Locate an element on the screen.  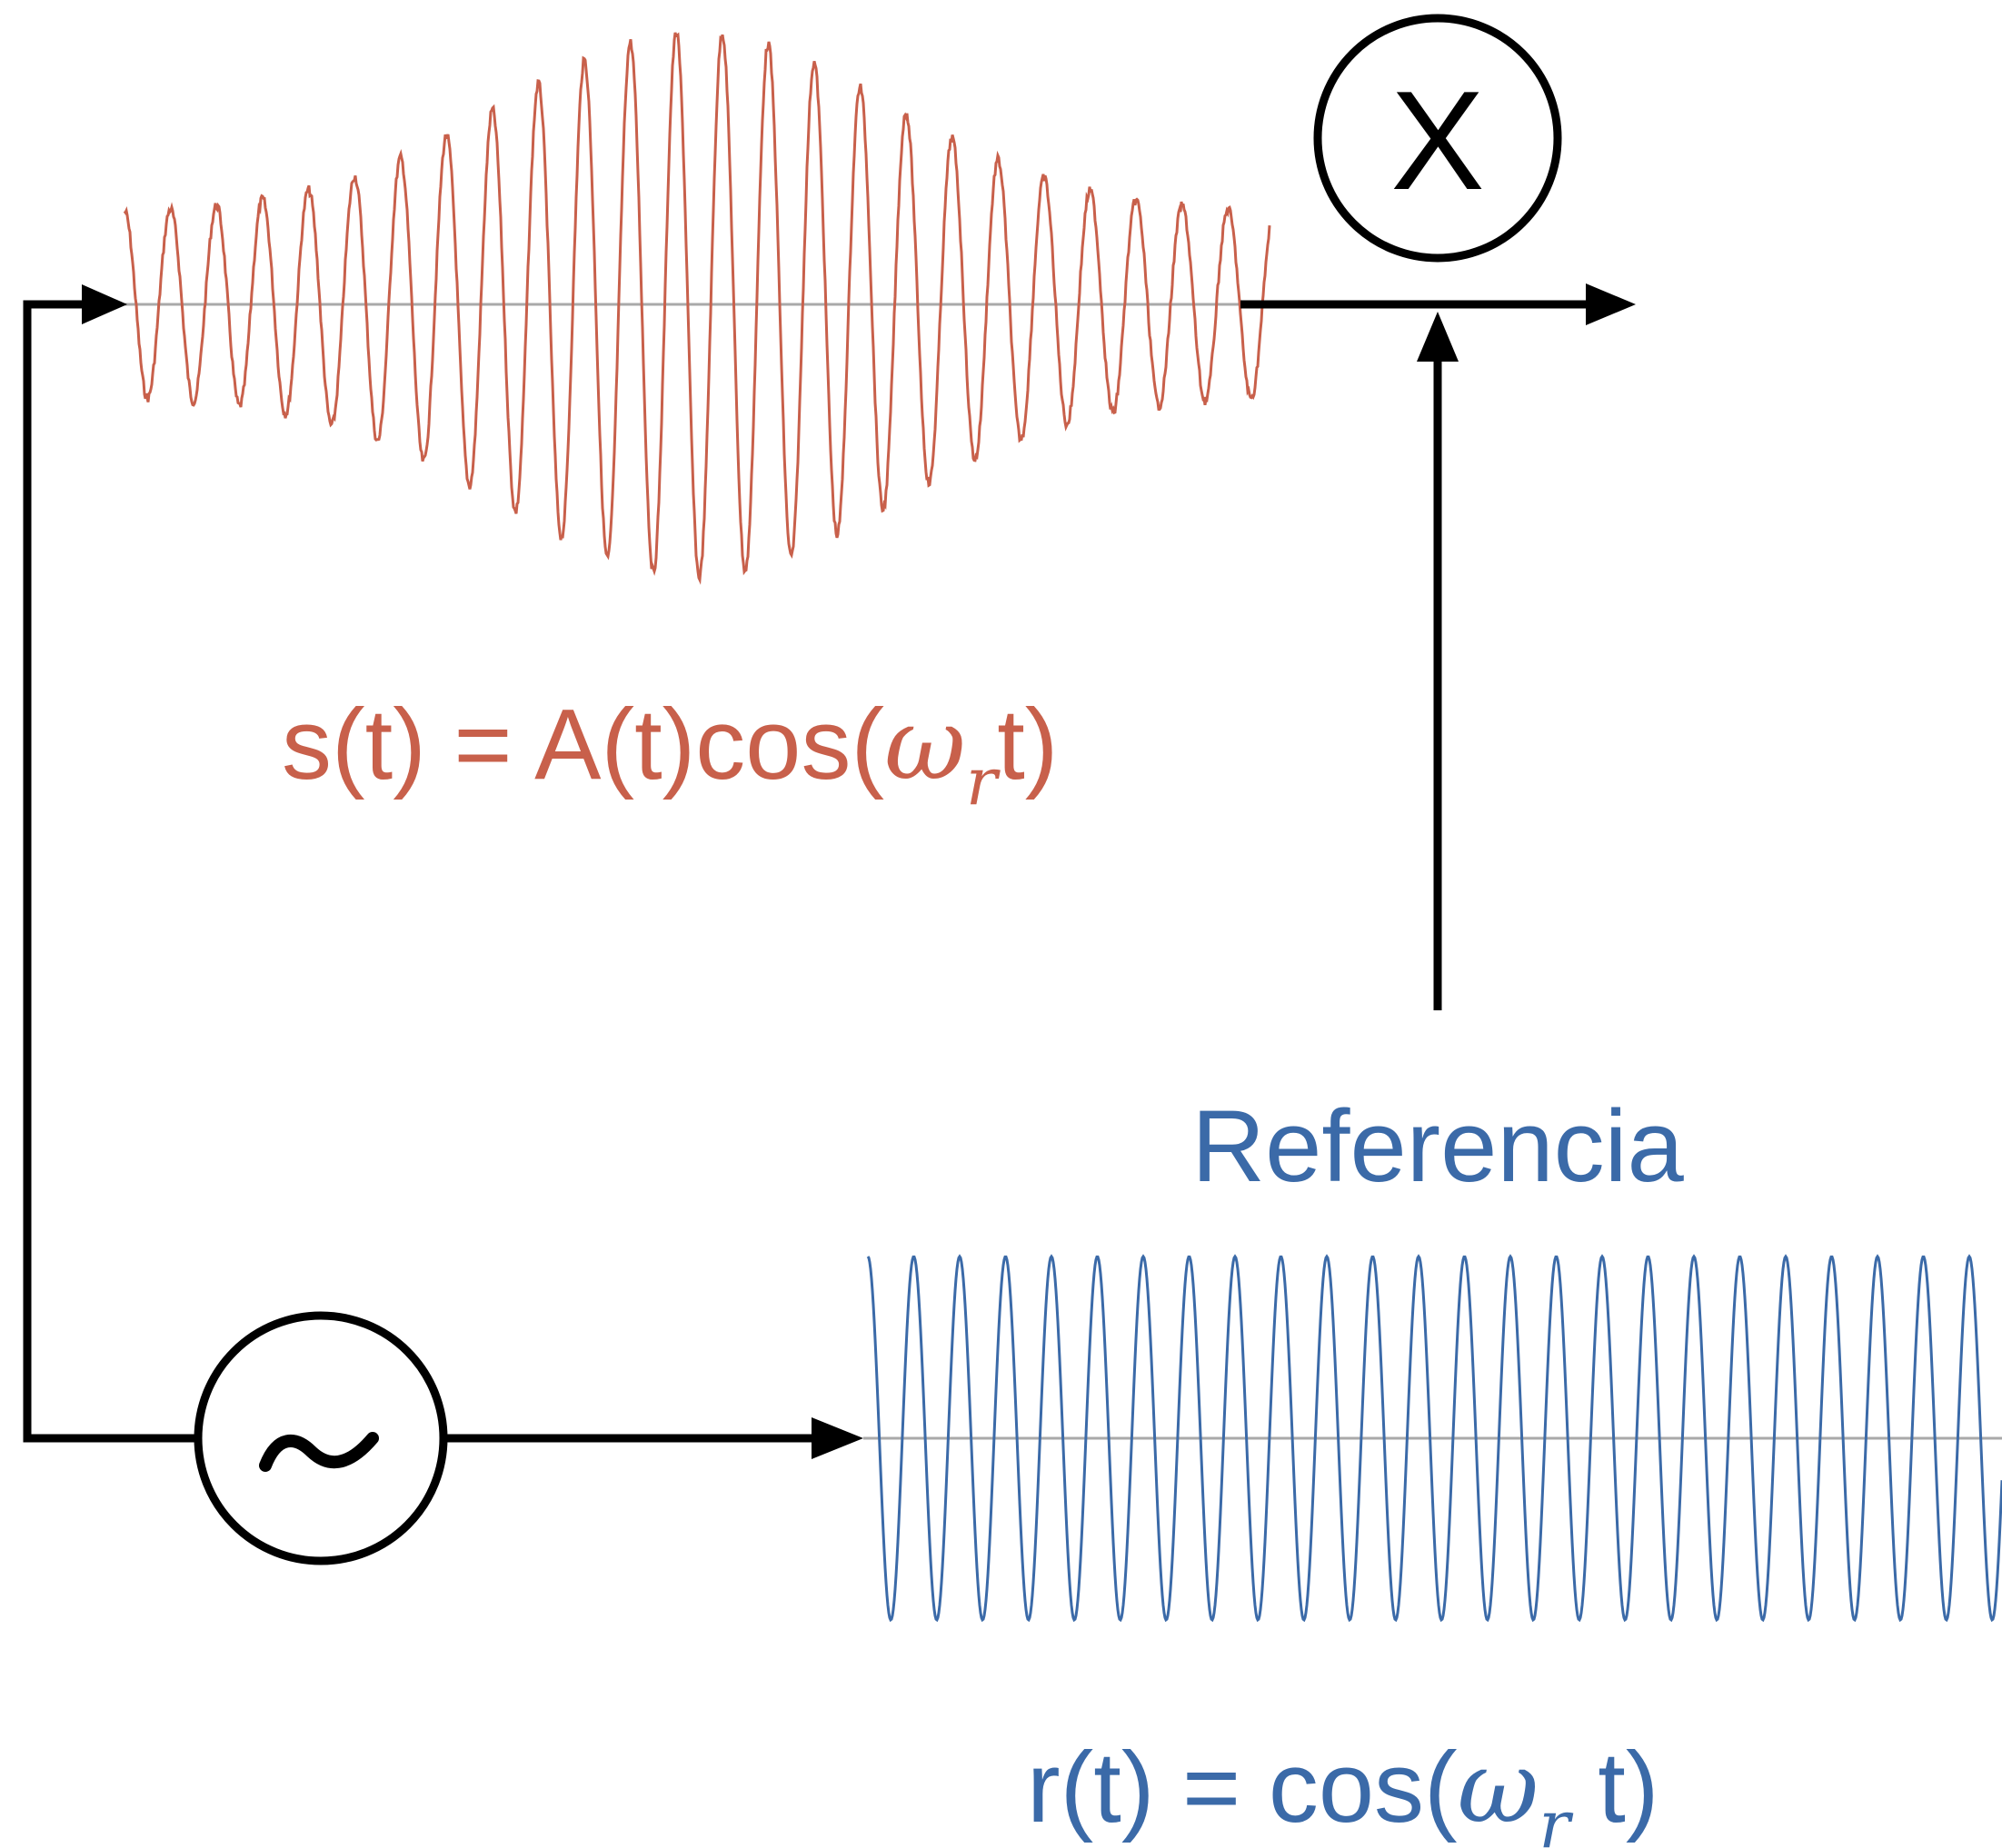
signal-formula-subscript: r is located at coordinates (983, 781).